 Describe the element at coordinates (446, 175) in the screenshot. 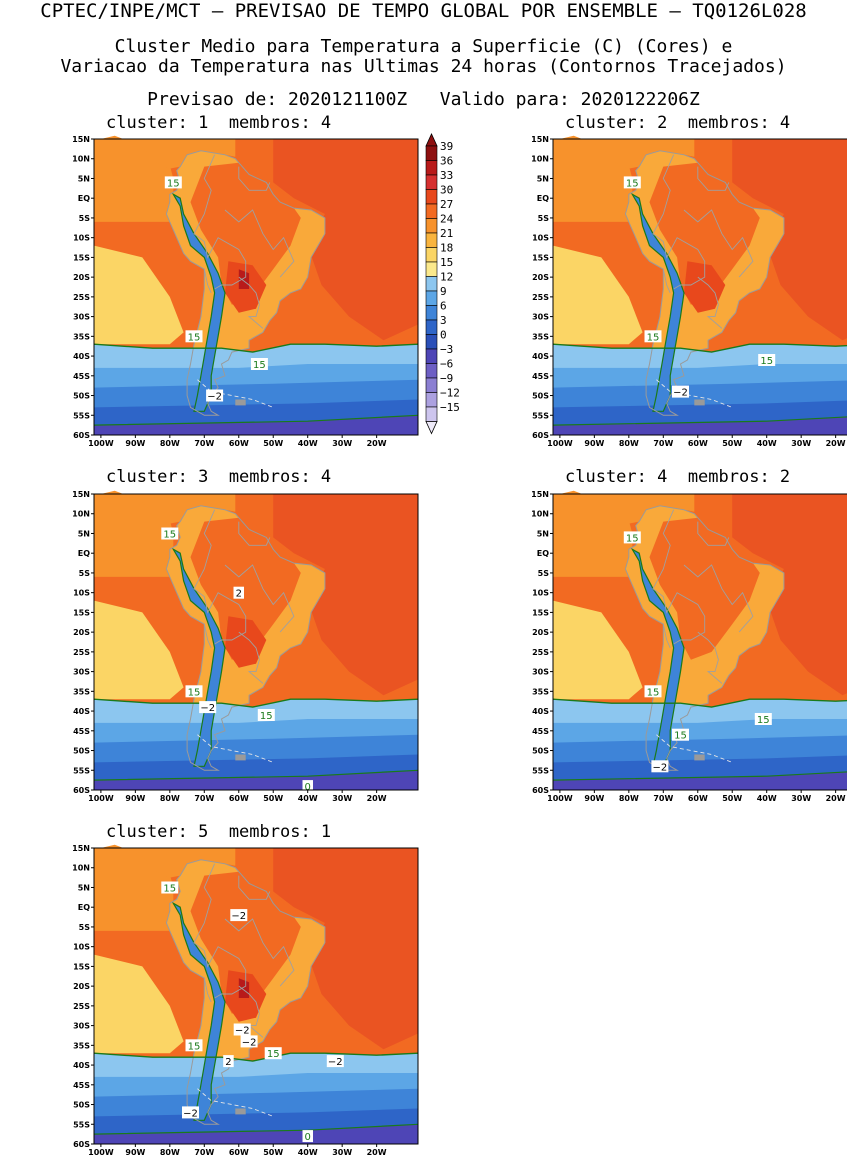

I see `colorbar-tick-label: 33` at that location.